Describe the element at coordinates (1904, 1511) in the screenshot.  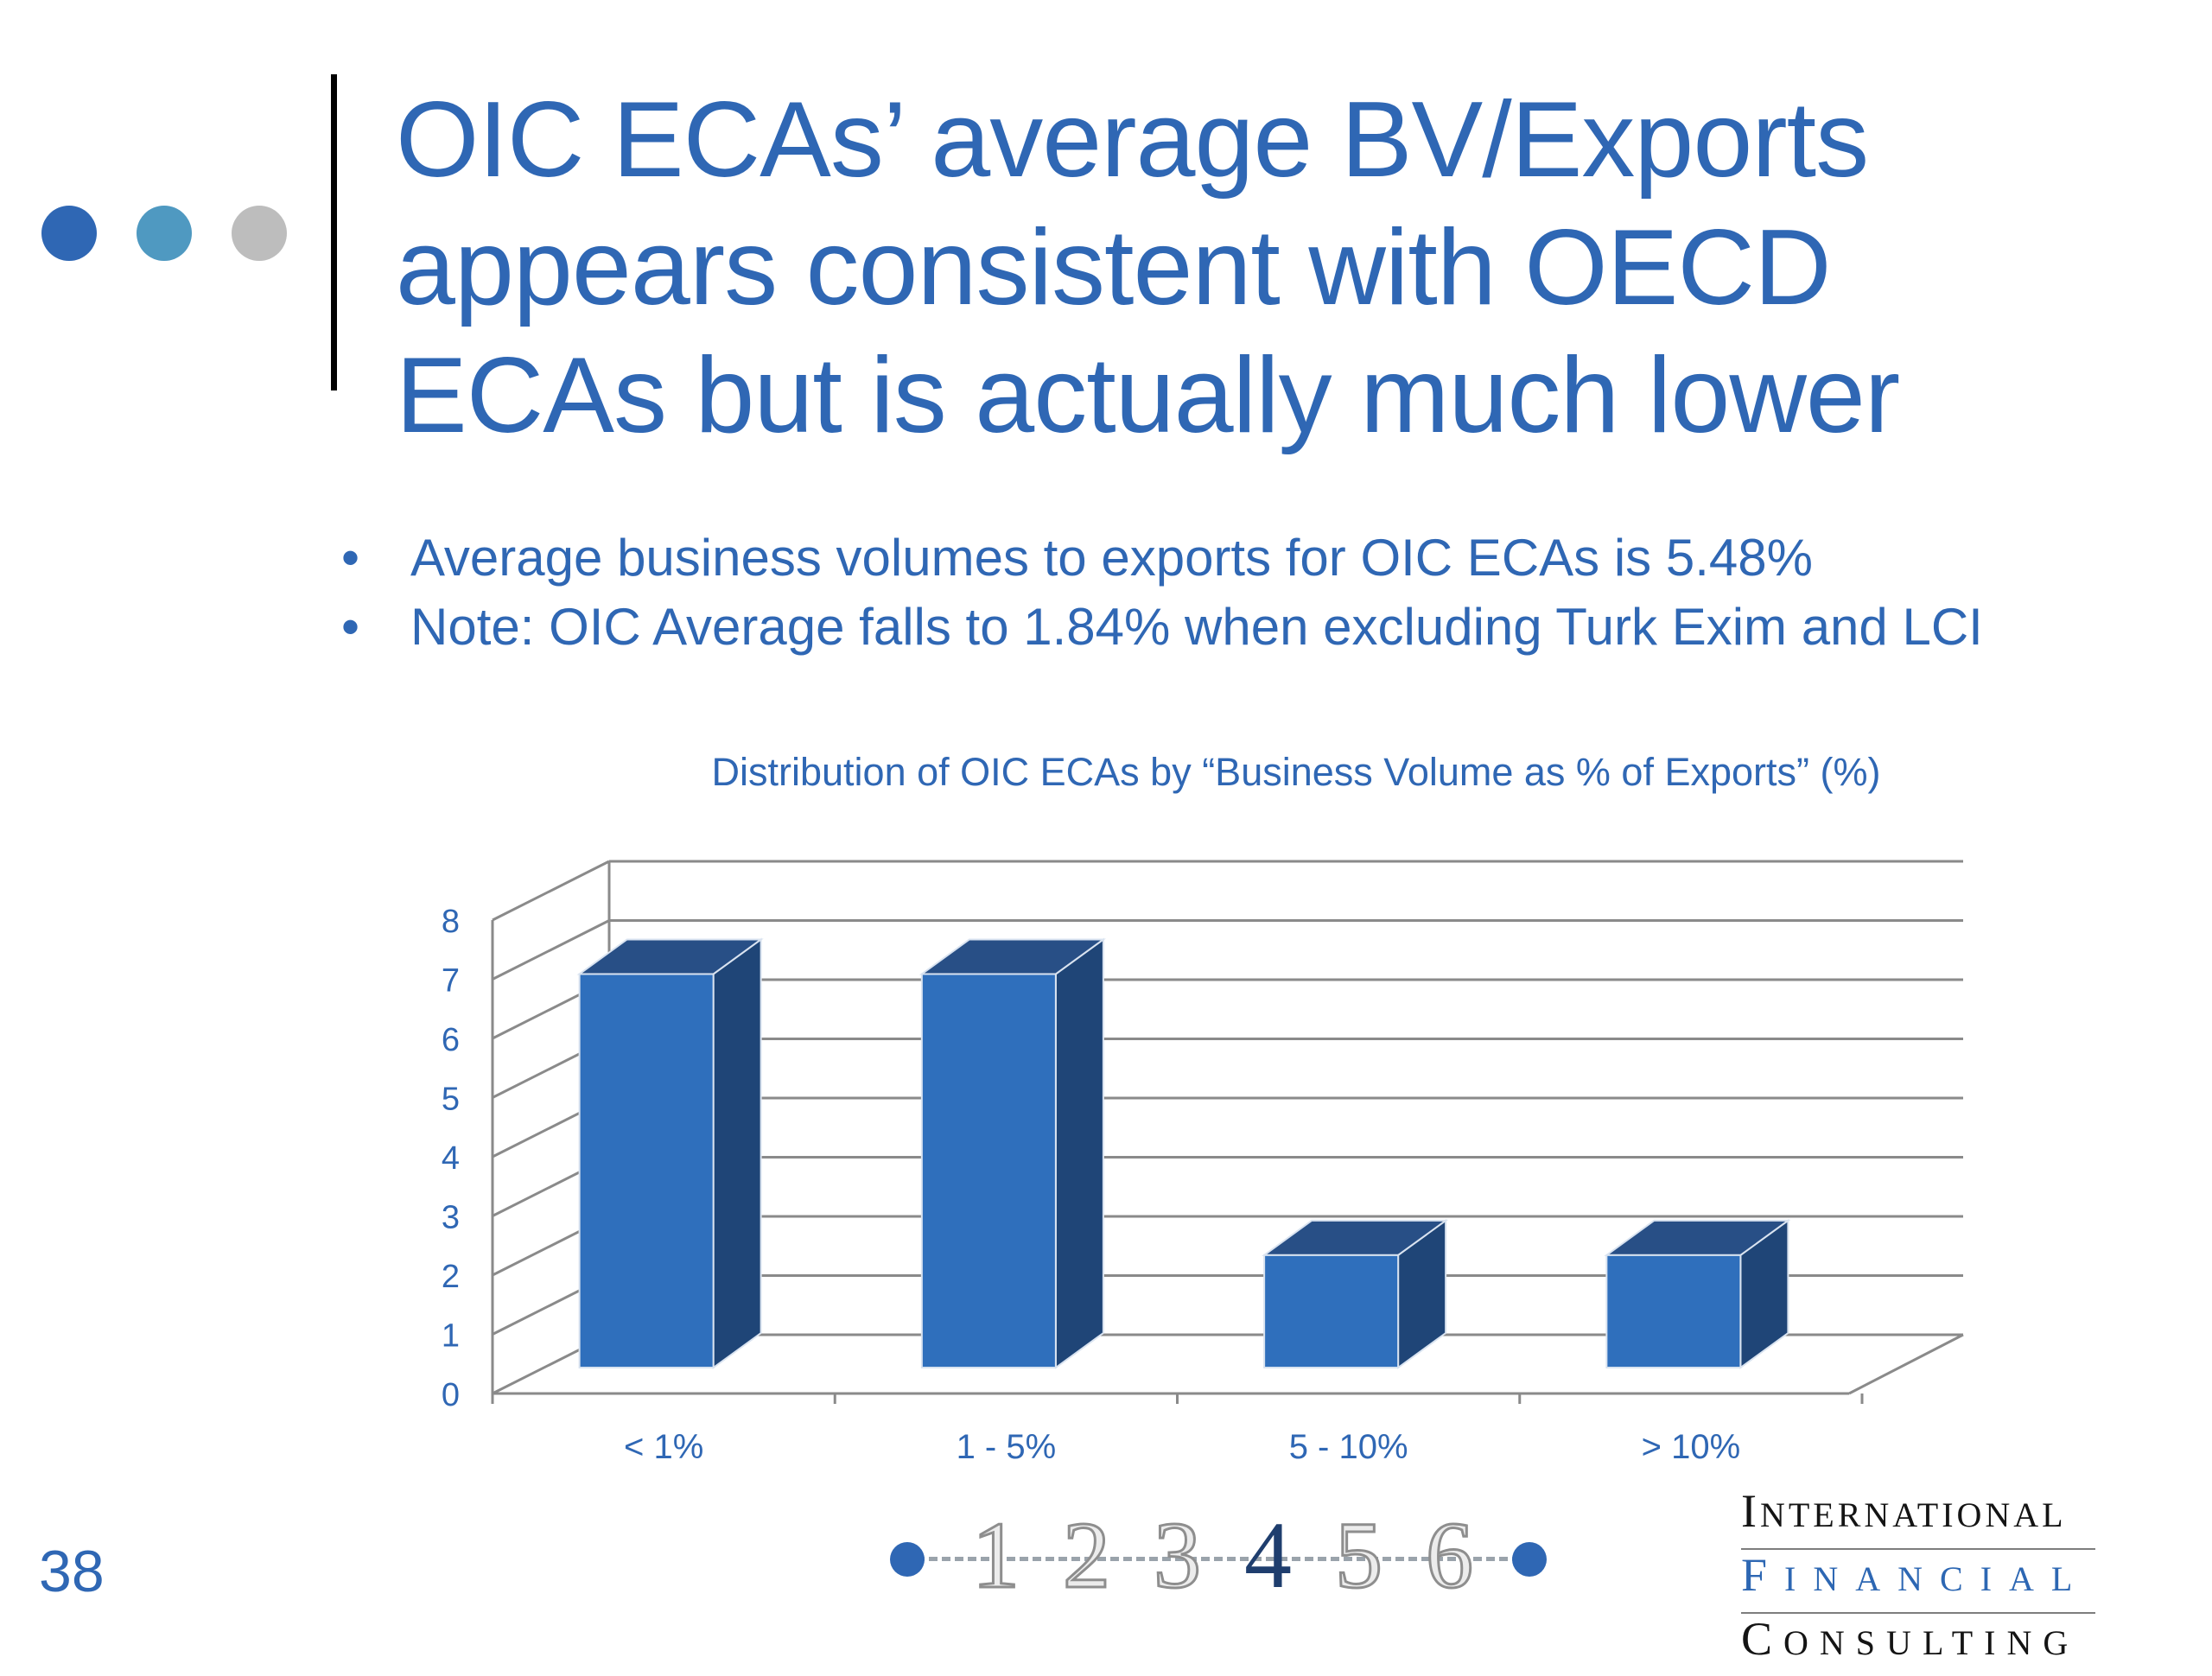
I see `logo-line-1: INTERNATIONAL` at that location.